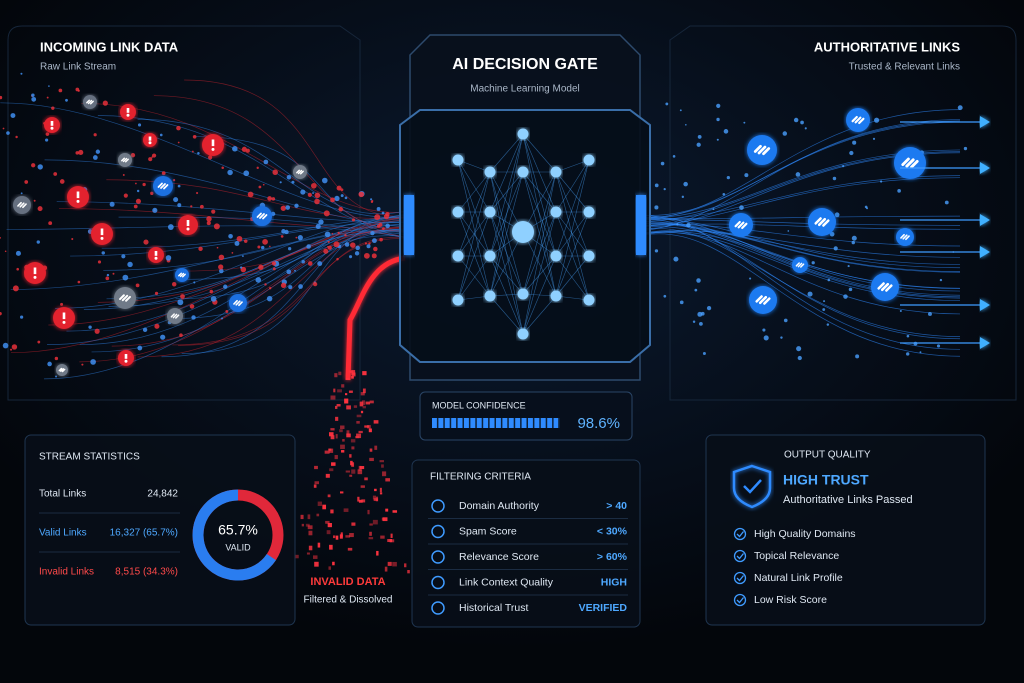  What do you see at coordinates (985, 122) in the screenshot?
I see `arrow-head` at bounding box center [985, 122].